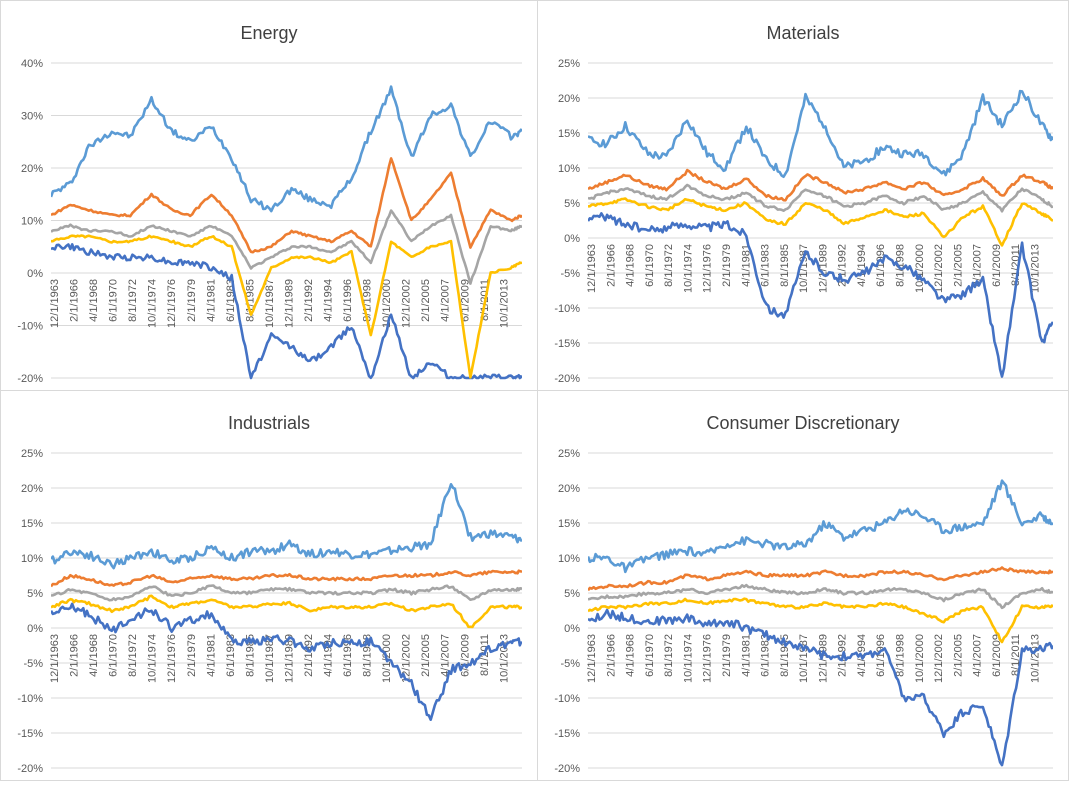 Image resolution: width=1069 pixels, height=785 pixels. I want to click on x-tick-label: 4/1/1994, so click(329, 300).